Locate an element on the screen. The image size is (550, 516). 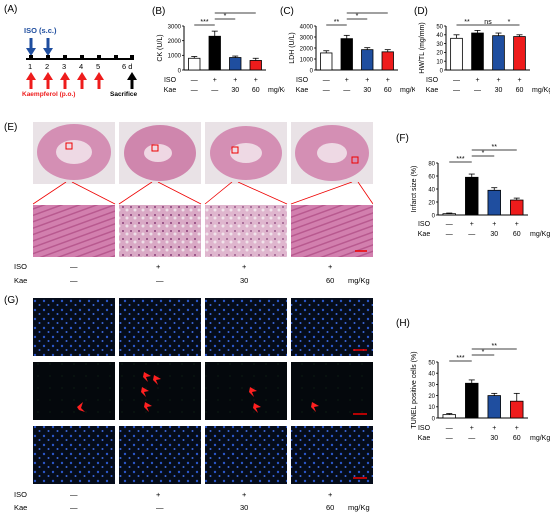
kae-label: Kaempferol (p.o.) is located at coordinates (49, 94).